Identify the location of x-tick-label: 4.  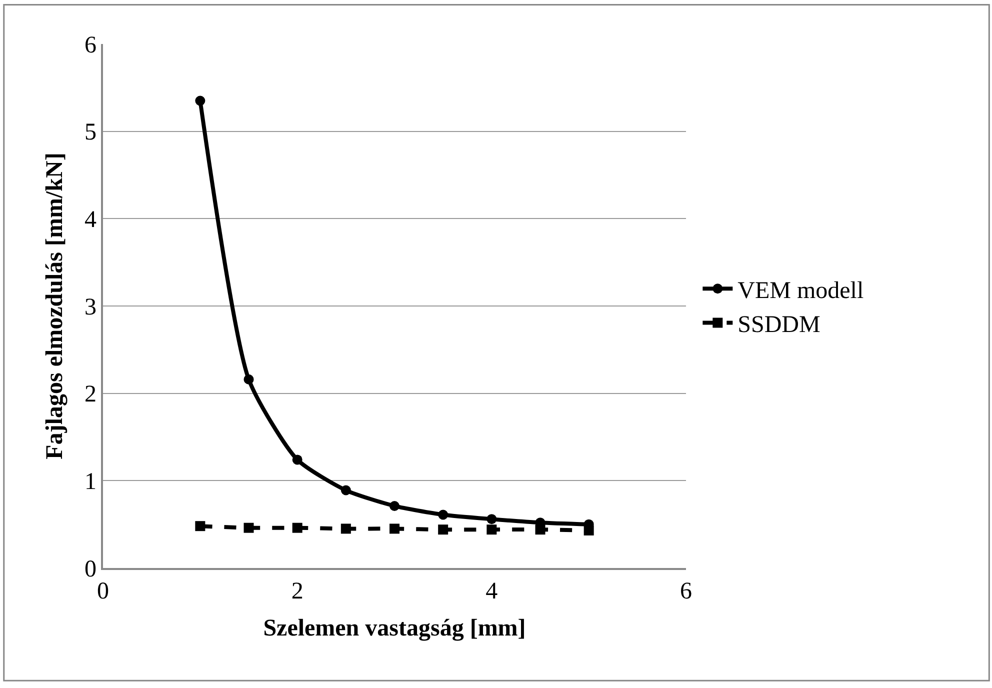
(492, 591).